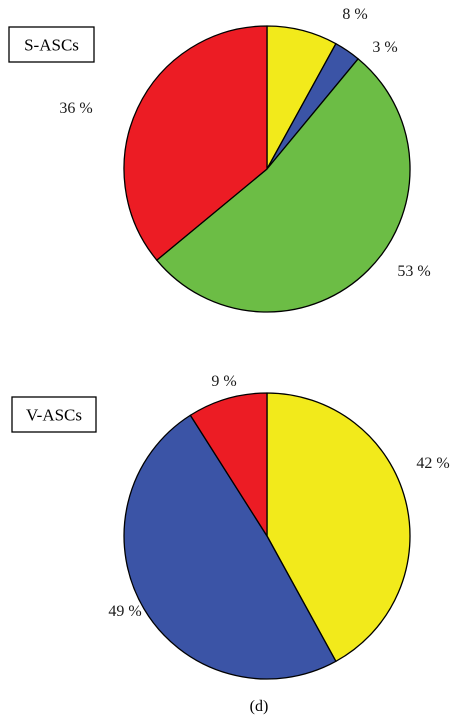 The image size is (465, 716). Describe the element at coordinates (124, 611) in the screenshot. I see `slice-label: 49 %` at that location.